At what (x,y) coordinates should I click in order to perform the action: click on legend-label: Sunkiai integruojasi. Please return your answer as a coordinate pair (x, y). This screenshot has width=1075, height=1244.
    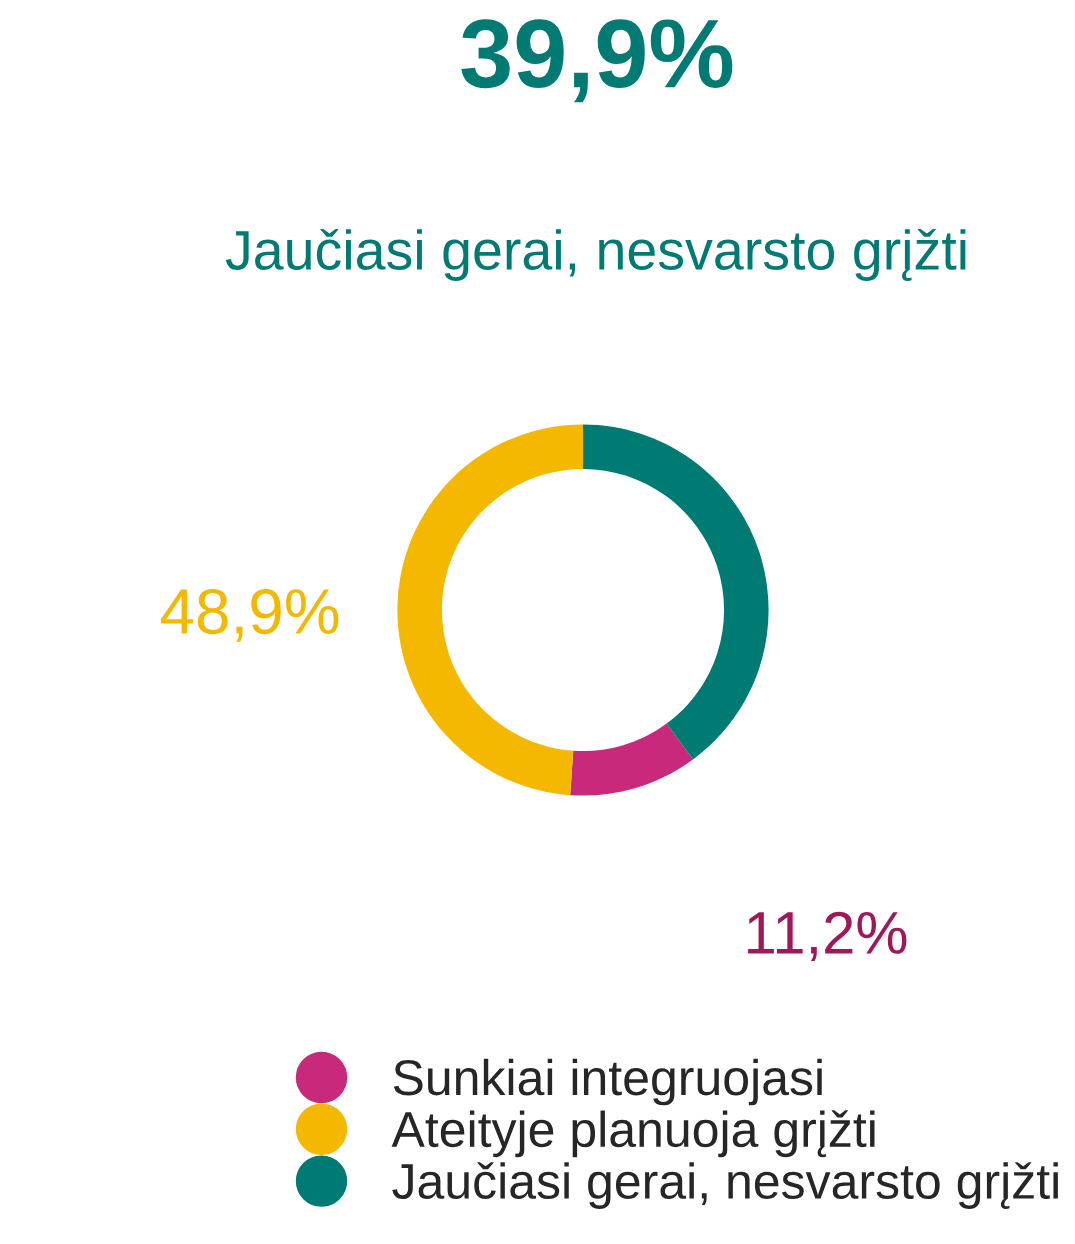
    Looking at the image, I should click on (607, 1082).